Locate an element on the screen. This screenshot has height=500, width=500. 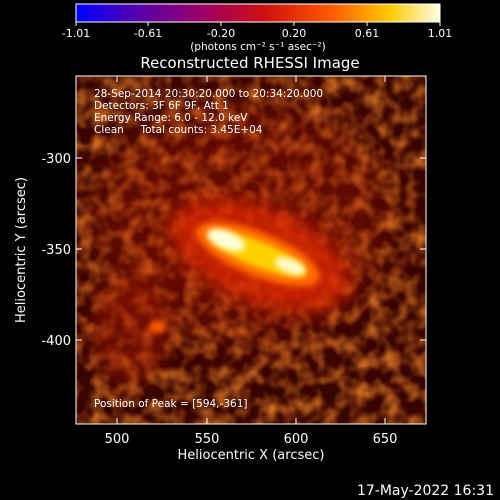
footer-timestamp: 17-May-2022 16:31 is located at coordinates (425, 491).